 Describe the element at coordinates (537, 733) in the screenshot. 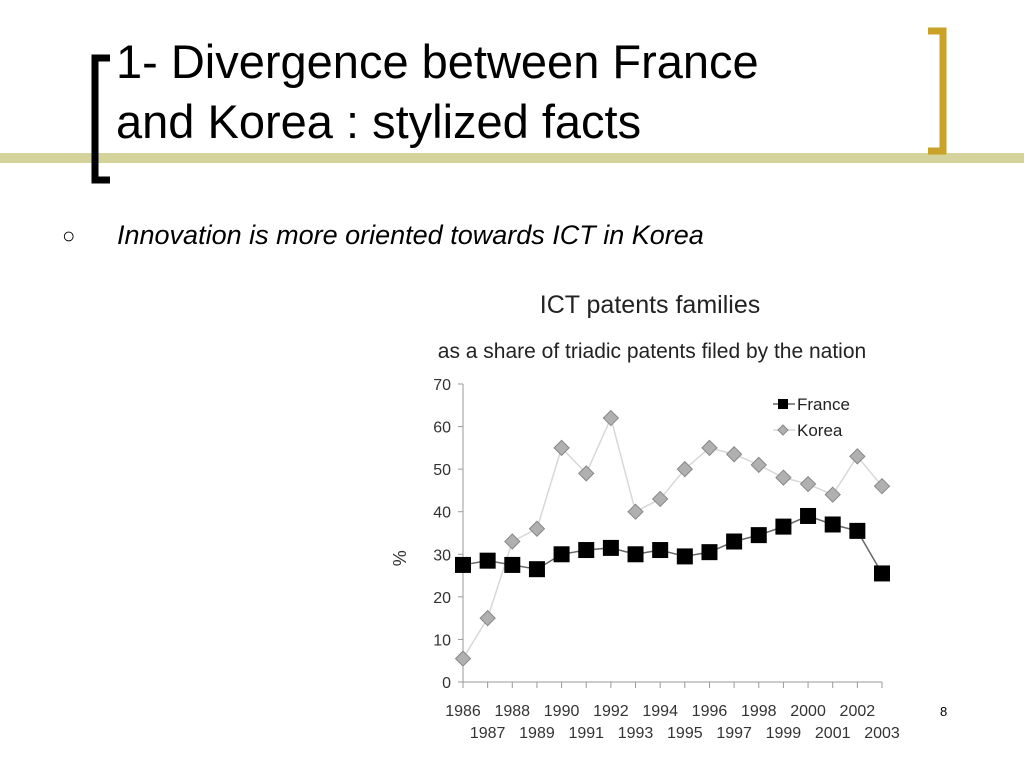

I see `x-tick-label: 1989` at that location.